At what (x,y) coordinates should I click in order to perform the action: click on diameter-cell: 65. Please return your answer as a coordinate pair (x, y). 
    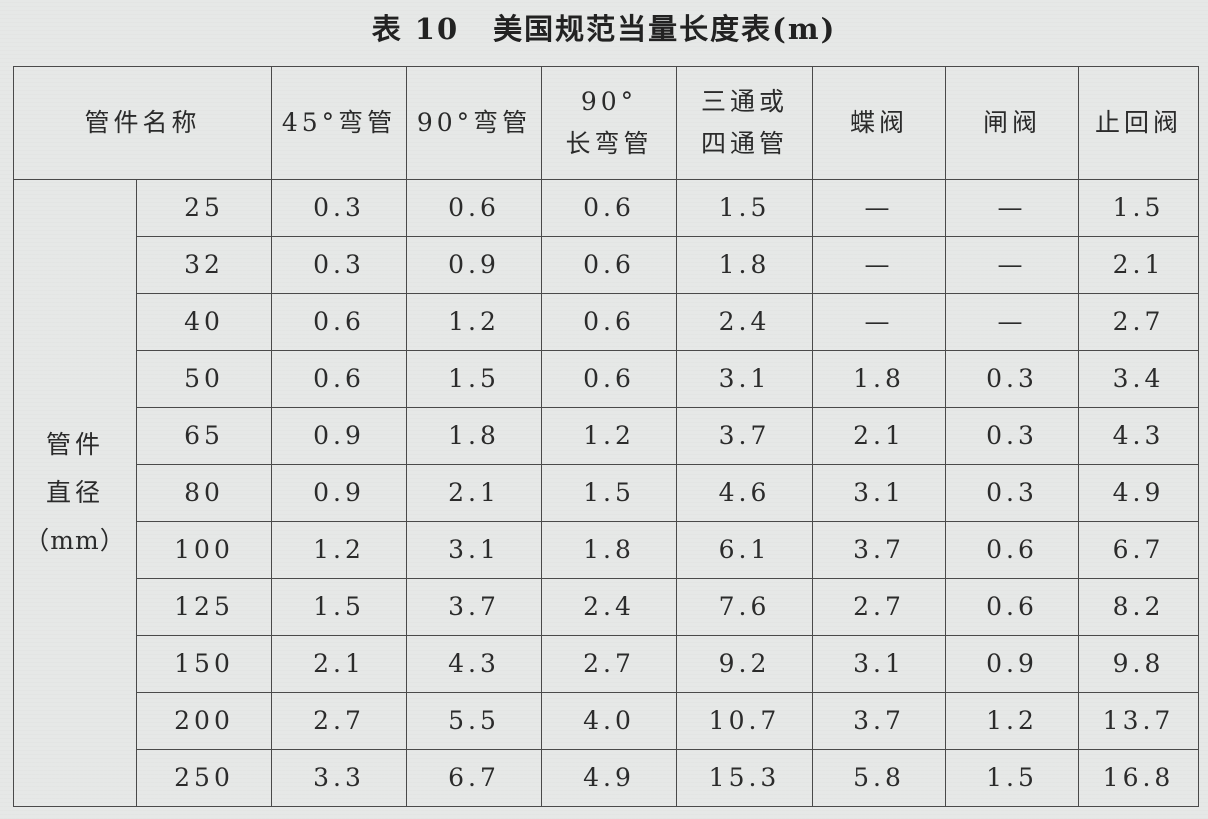
    Looking at the image, I should click on (204, 436).